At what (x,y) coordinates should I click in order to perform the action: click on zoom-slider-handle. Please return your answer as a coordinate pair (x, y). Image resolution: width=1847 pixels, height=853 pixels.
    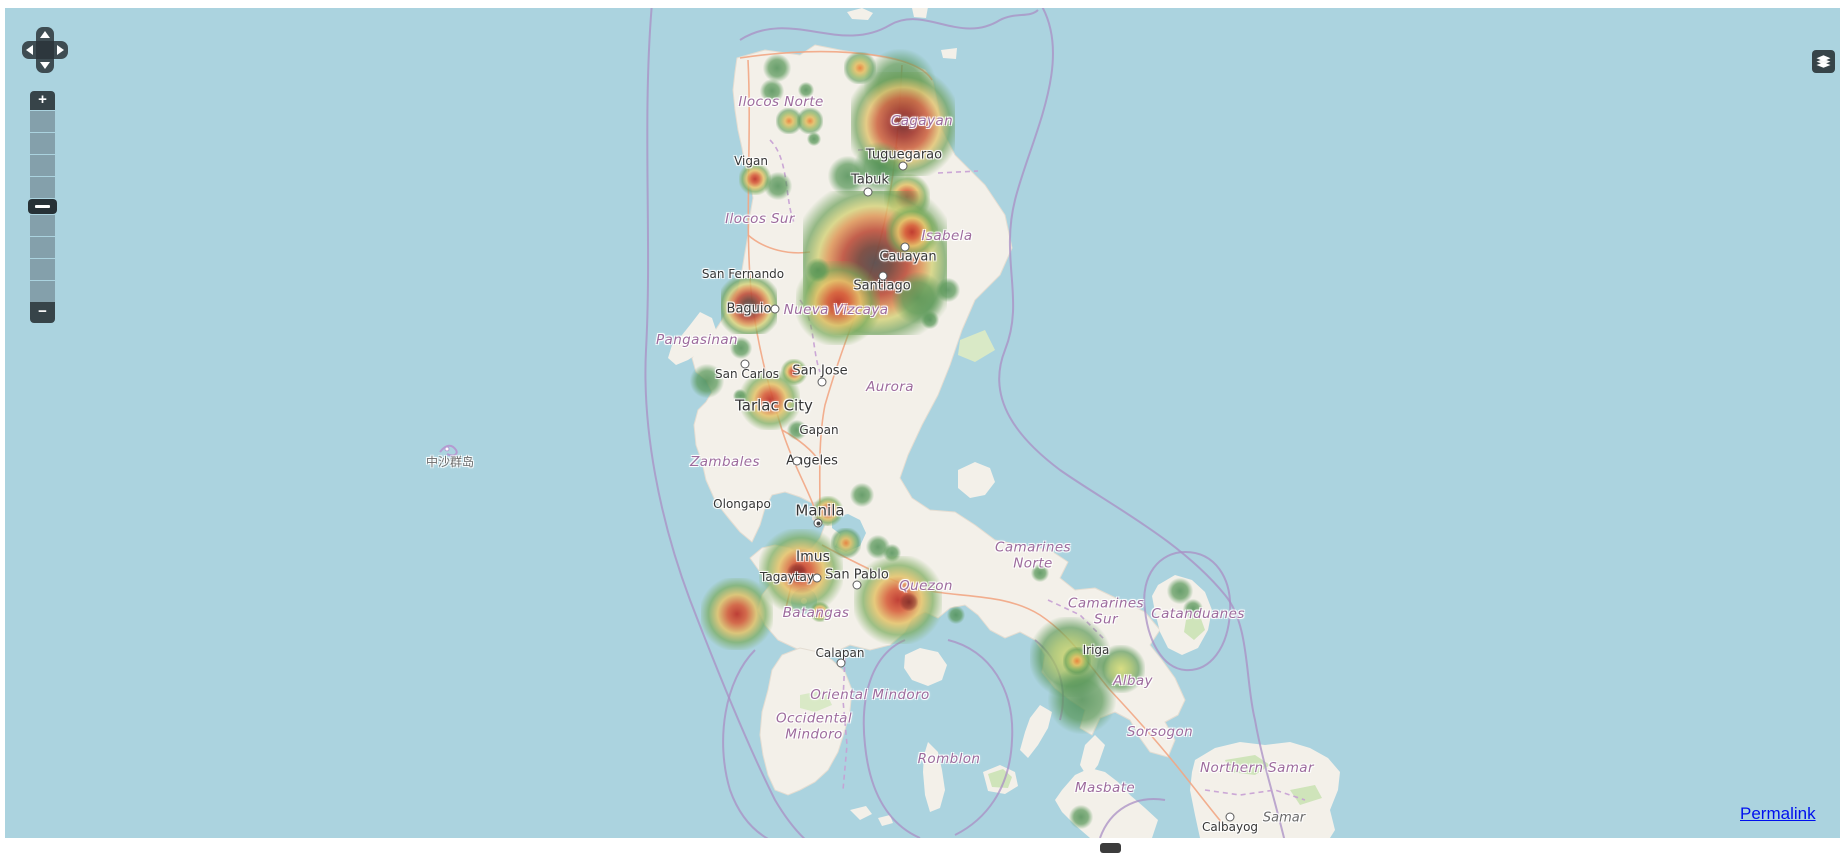
    Looking at the image, I should click on (42, 206).